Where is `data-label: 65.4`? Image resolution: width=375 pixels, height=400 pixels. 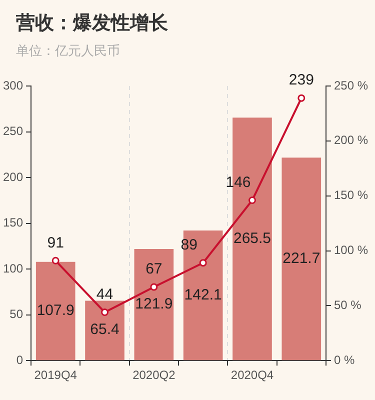 data-label: 65.4 is located at coordinates (105, 329).